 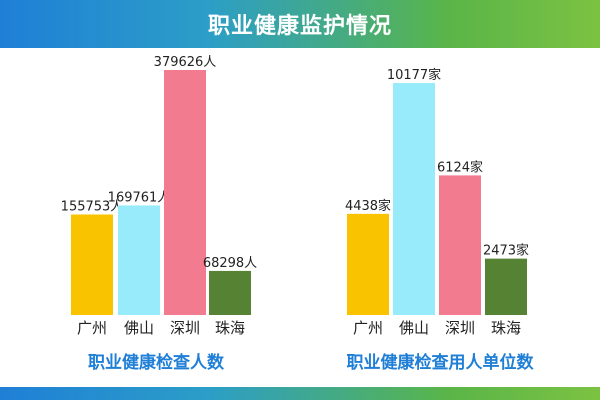 What do you see at coordinates (92, 206) in the screenshot?
I see `value-label-广州: 155753人` at bounding box center [92, 206].